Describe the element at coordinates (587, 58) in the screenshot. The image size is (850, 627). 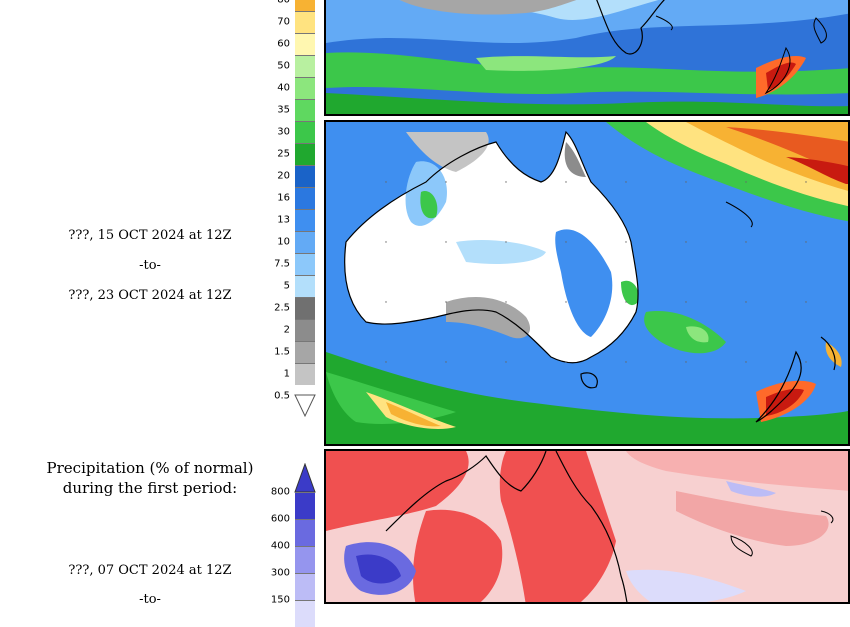
I see `precipitation-map-previous` at that location.